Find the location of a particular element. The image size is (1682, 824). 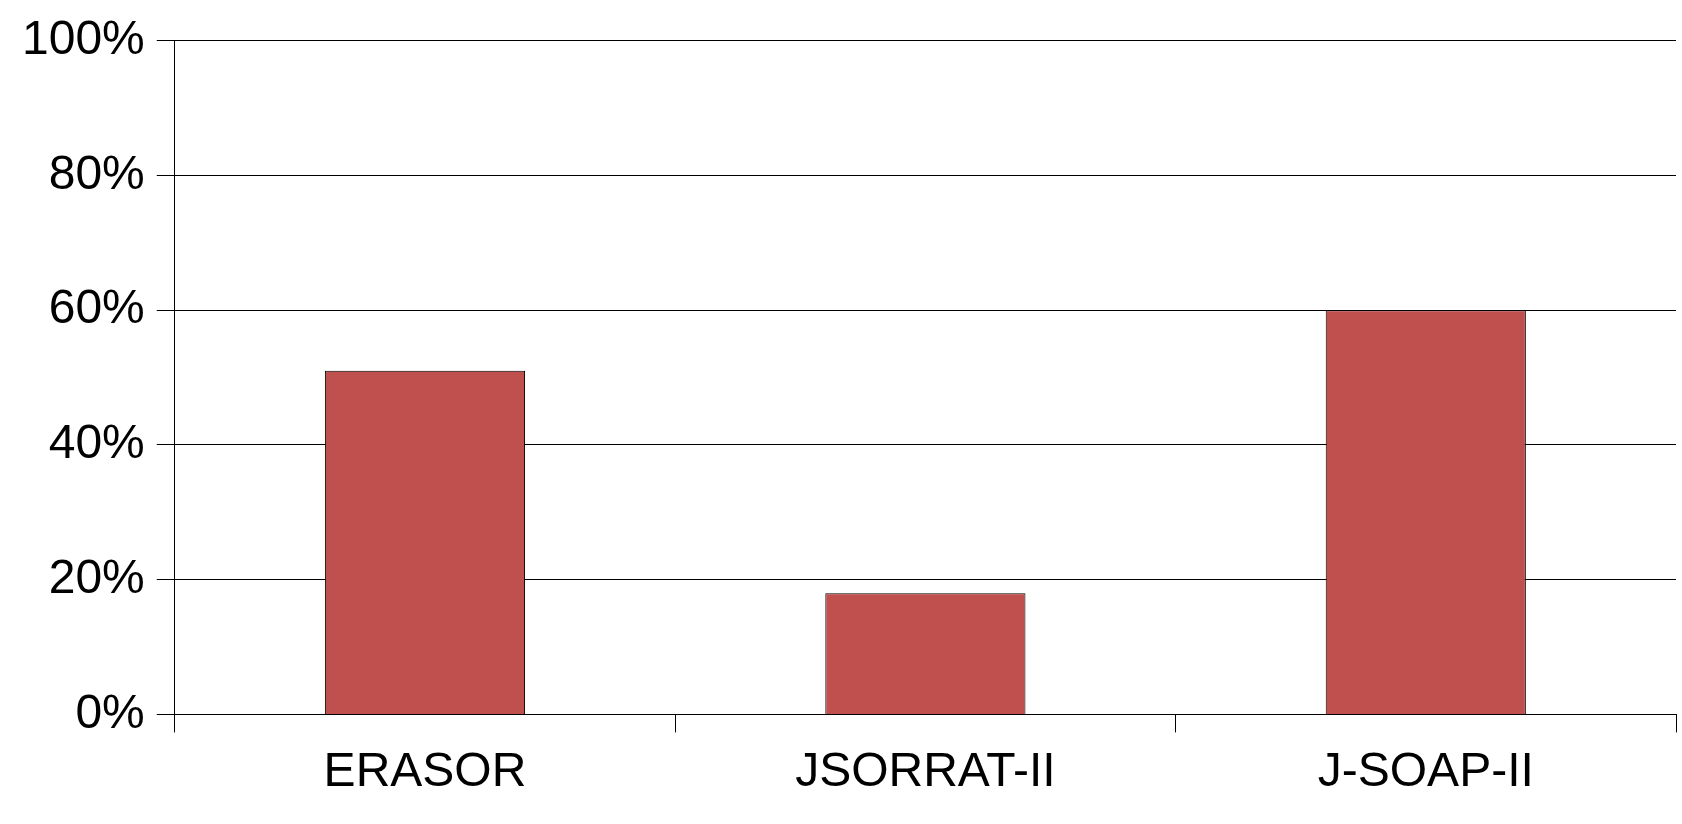

y-tick-label: 0% is located at coordinates (110, 711).